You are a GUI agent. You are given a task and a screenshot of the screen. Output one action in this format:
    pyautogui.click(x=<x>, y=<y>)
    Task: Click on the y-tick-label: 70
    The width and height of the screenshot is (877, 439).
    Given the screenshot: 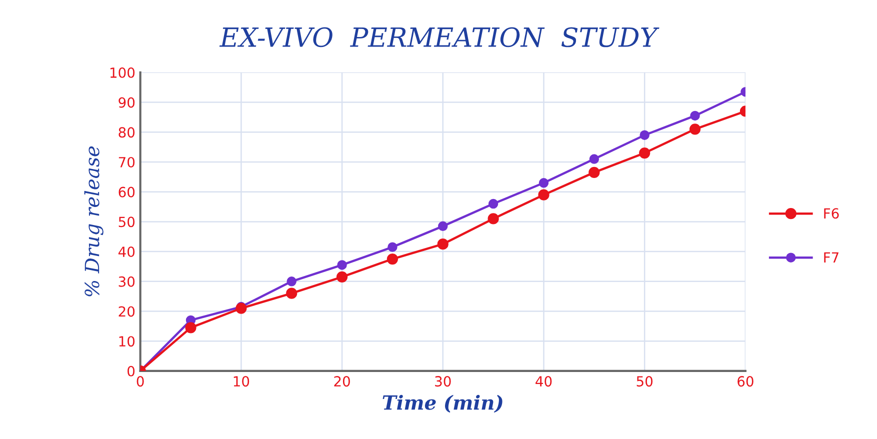 What is the action you would take?
    pyautogui.click(x=126, y=162)
    